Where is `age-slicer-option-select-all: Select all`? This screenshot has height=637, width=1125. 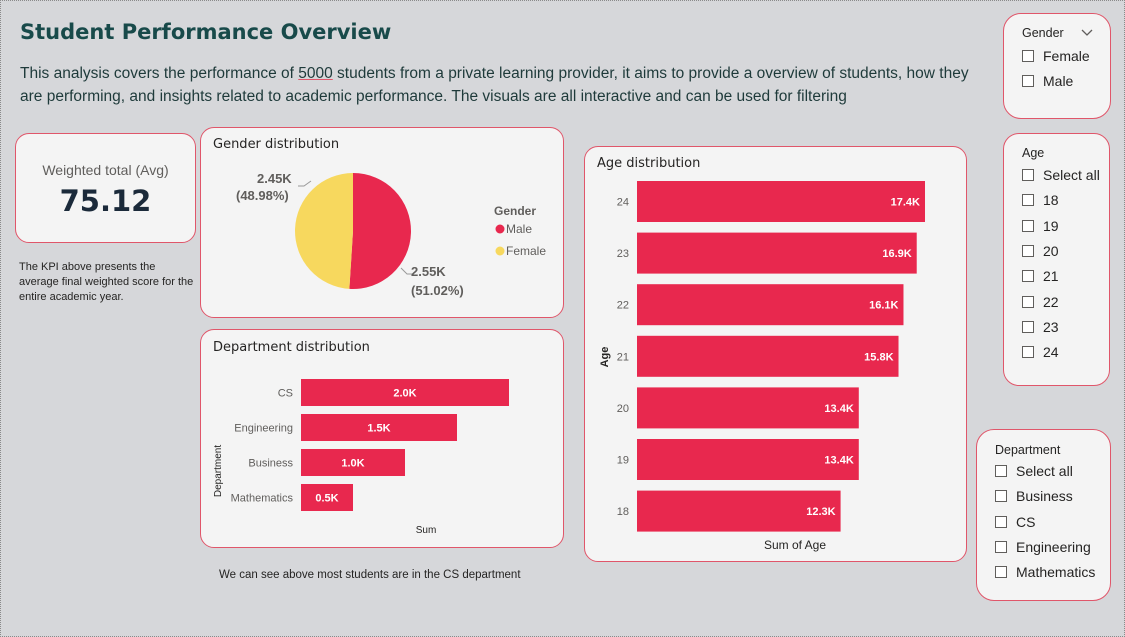
age-slicer-option-select-all: Select all is located at coordinates (1061, 175).